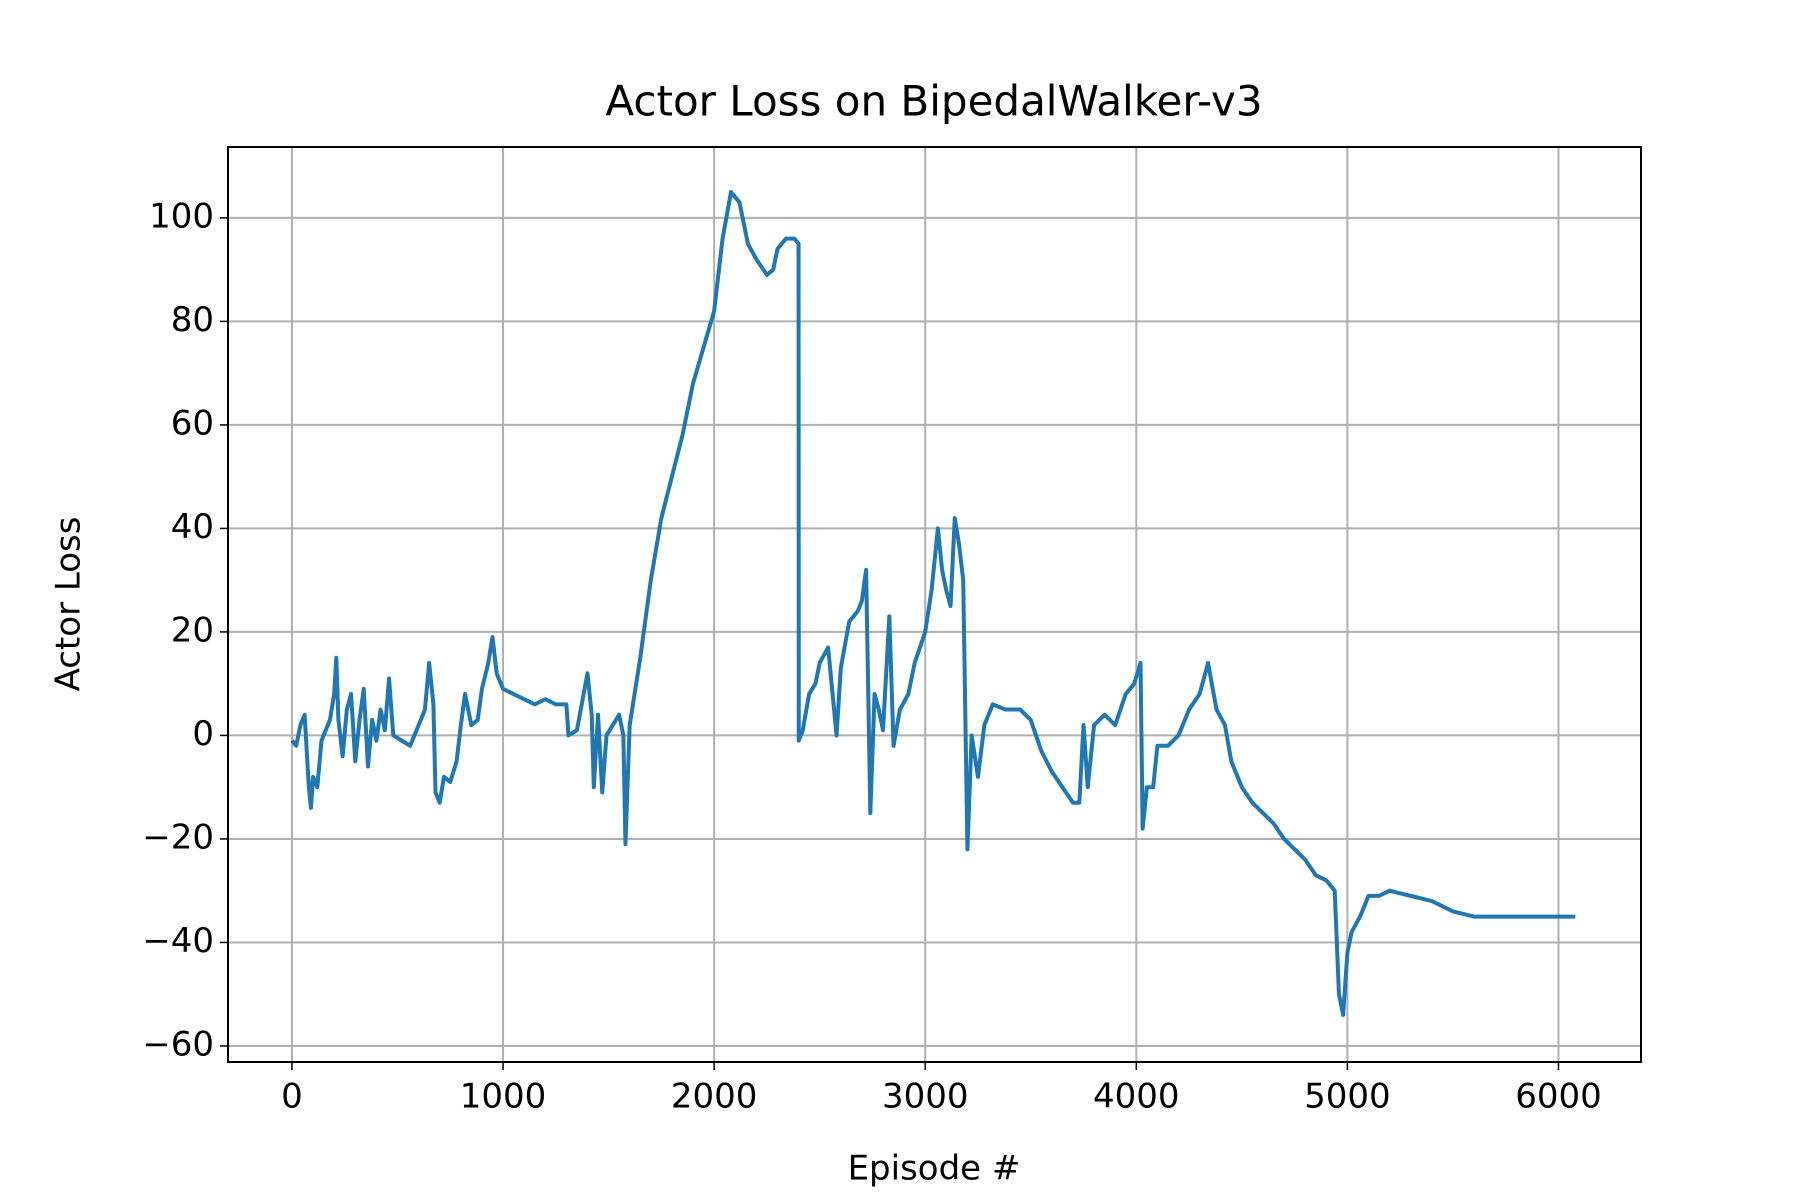 The height and width of the screenshot is (1200, 1800). What do you see at coordinates (1136, 1097) in the screenshot?
I see `x-tick-label: 4000` at bounding box center [1136, 1097].